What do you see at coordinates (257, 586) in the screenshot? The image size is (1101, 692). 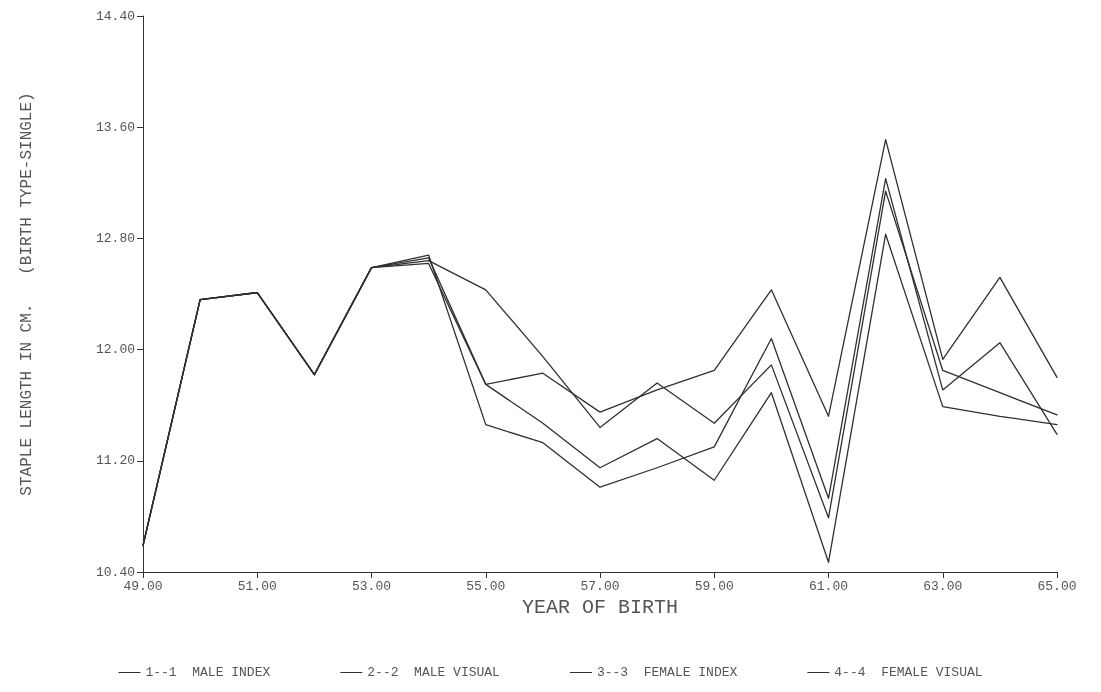 I see `x-tick-label: 51.00` at bounding box center [257, 586].